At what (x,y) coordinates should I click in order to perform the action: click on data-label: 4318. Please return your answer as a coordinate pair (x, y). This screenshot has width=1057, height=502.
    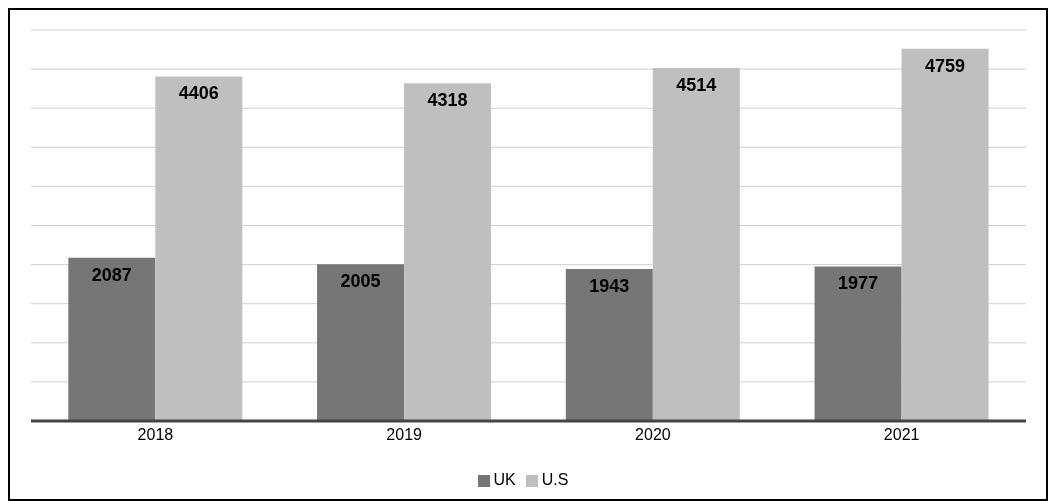
    Looking at the image, I should click on (447, 100).